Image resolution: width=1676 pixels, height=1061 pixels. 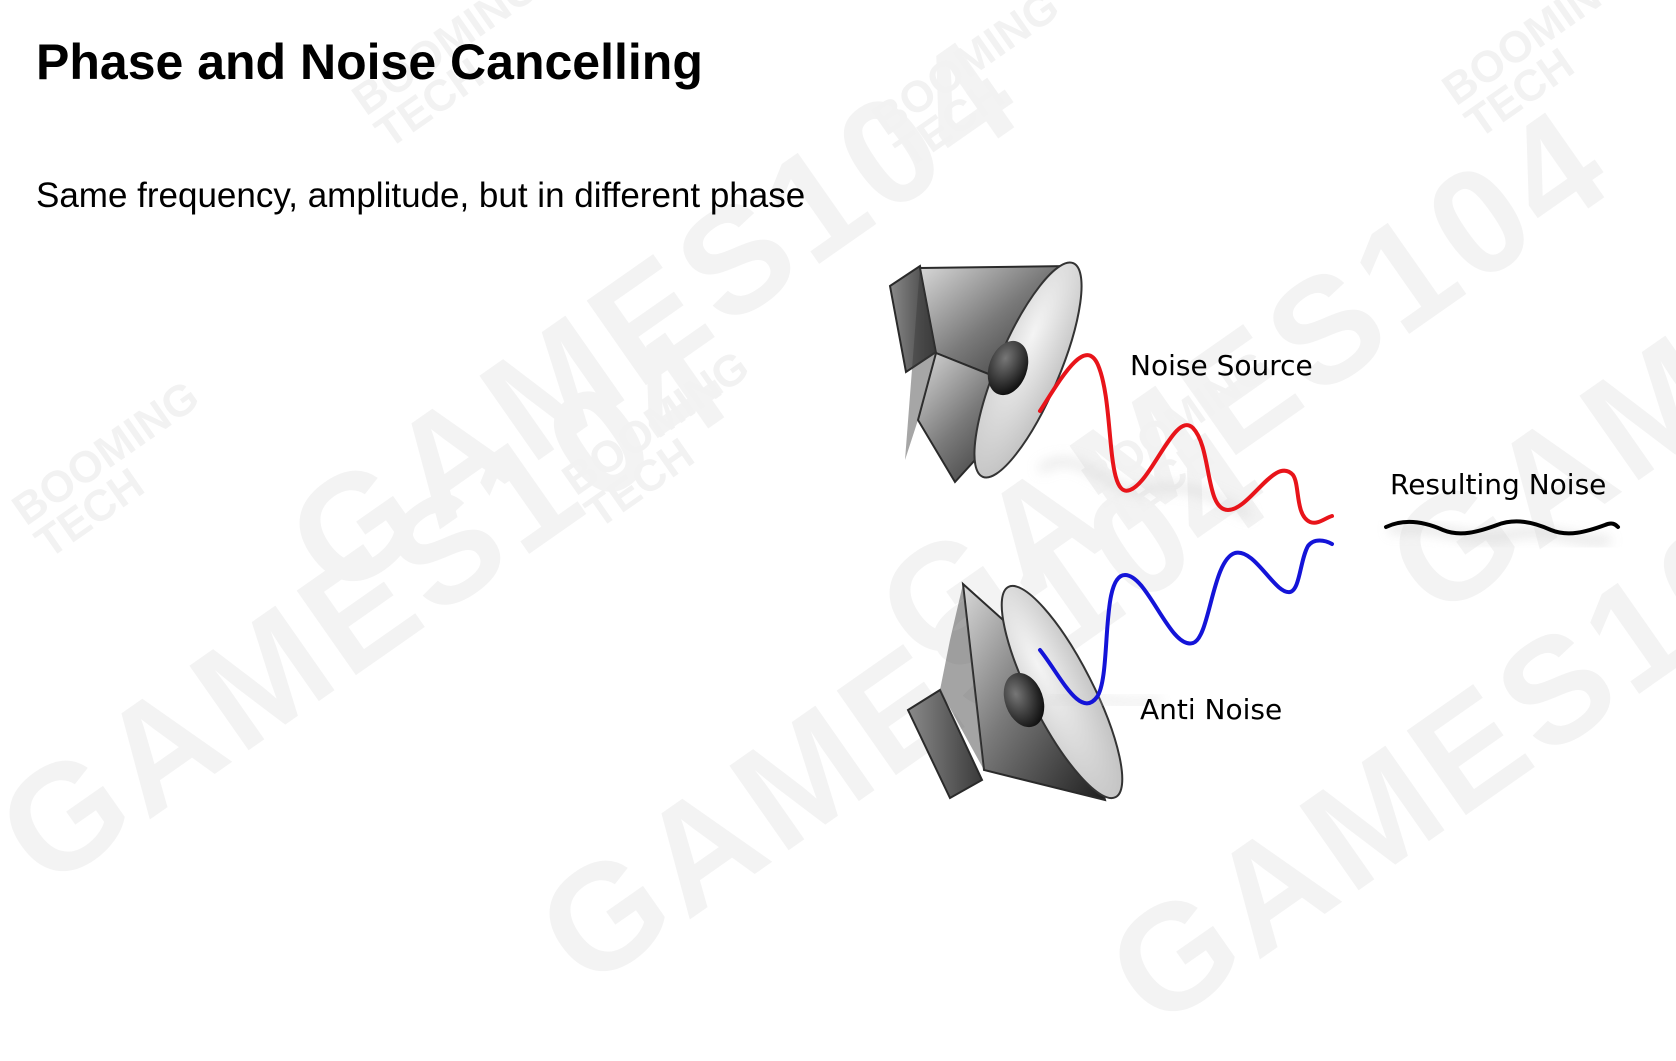 I want to click on resulting-noise-label: Resulting Noise, so click(x=1498, y=484).